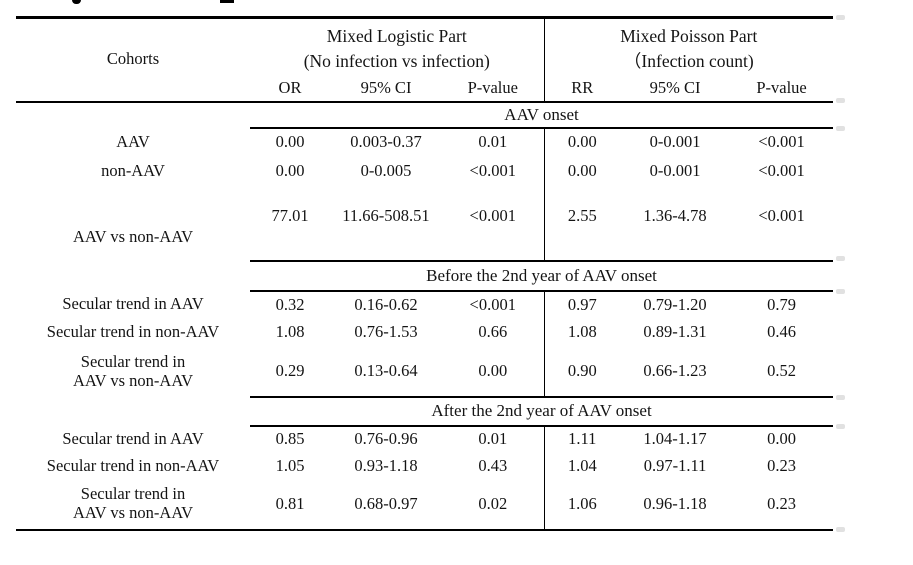 The height and width of the screenshot is (565, 913). Describe the element at coordinates (582, 89) in the screenshot. I see `column-header-rr: RR` at that location.